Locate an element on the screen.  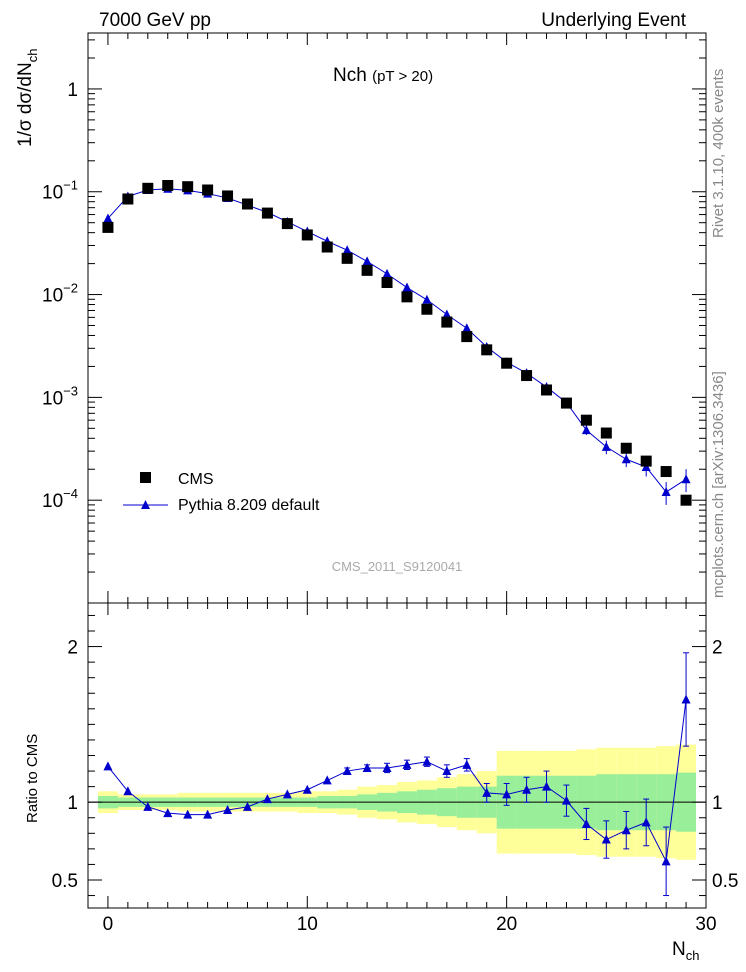
plot-title: Nch (pT > 20) is located at coordinates (383, 75).